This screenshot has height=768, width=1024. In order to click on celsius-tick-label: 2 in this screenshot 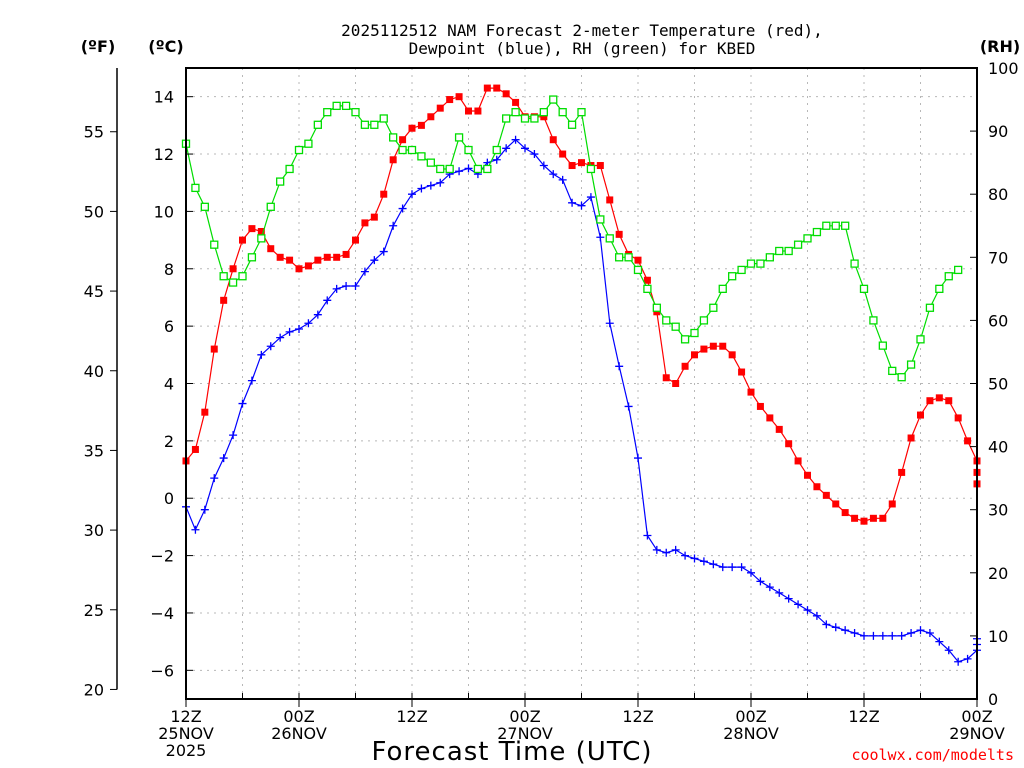, I will do `click(169, 441)`.